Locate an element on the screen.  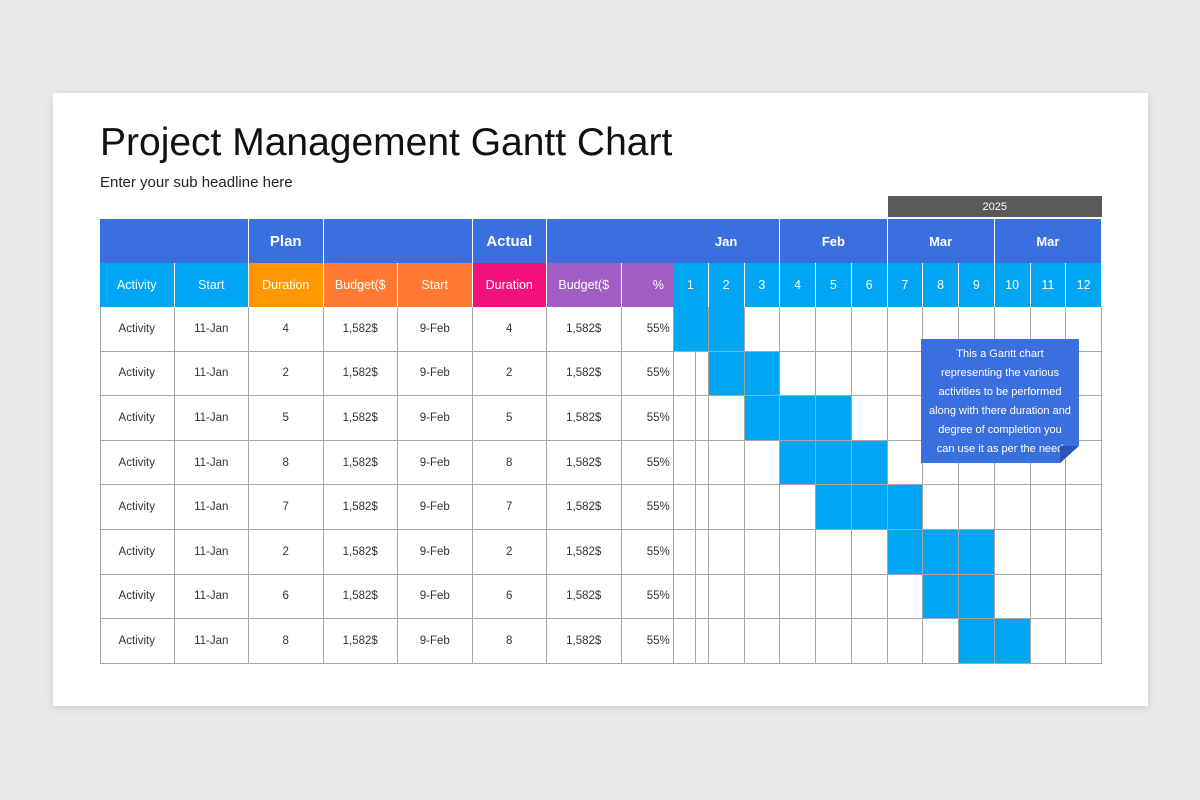
column-header-6: Budget($ is located at coordinates (584, 285).